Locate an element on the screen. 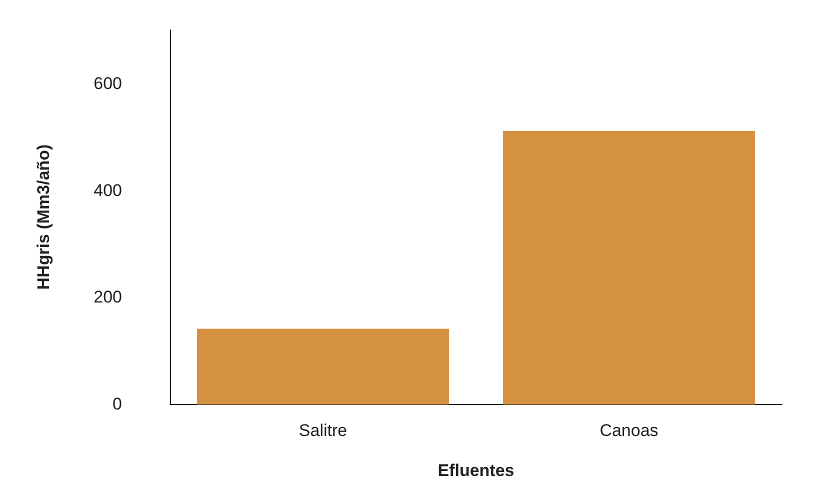 This screenshot has width=840, height=499. y-tick-label: 0 is located at coordinates (117, 404).